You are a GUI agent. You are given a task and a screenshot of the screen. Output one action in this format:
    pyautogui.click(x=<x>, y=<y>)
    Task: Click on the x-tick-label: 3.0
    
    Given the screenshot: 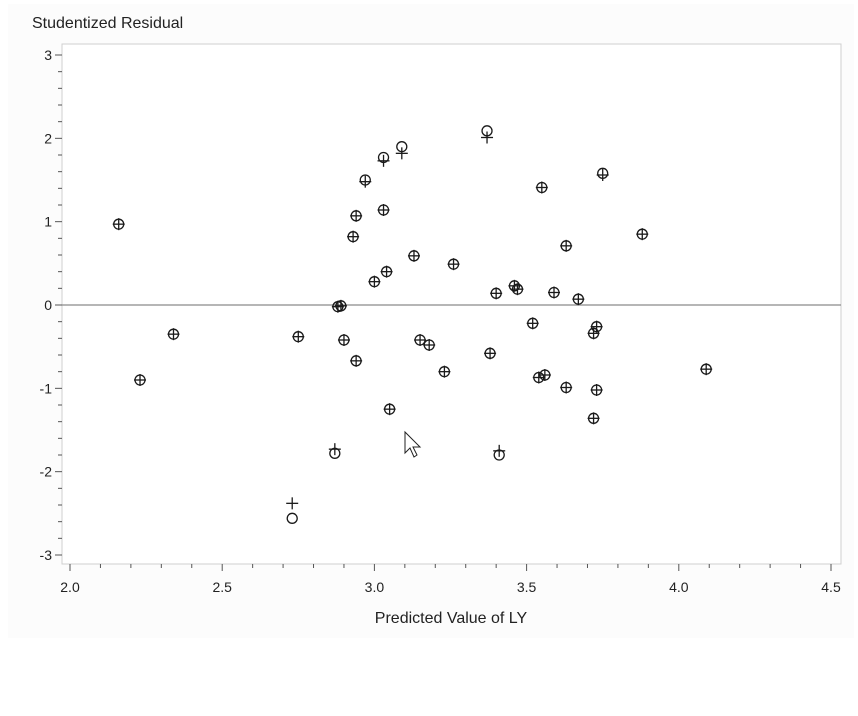 What is the action you would take?
    pyautogui.click(x=375, y=587)
    